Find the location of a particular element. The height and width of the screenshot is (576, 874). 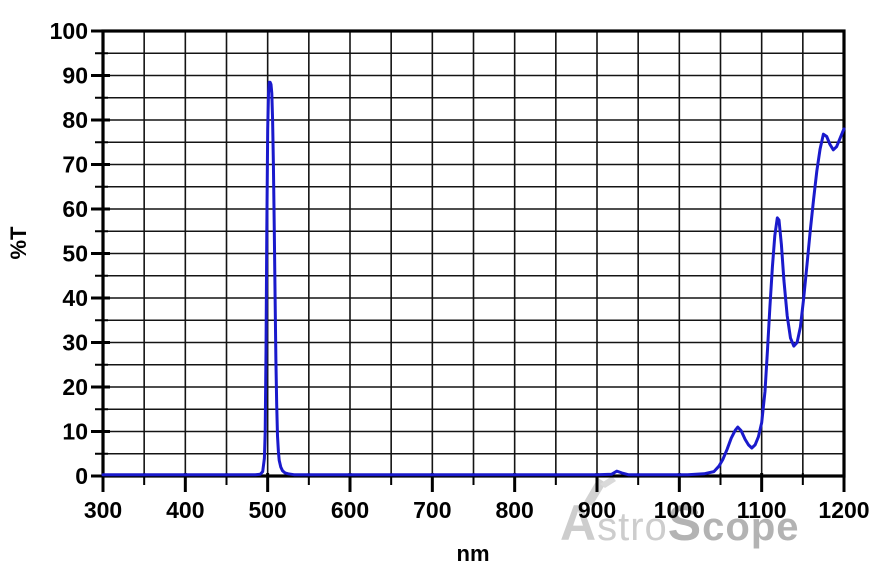

x-tick-label: 700 is located at coordinates (432, 510).